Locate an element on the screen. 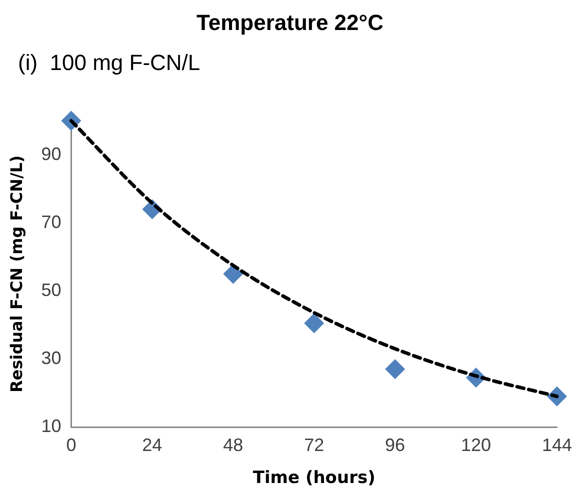  y-tick-label: 70 is located at coordinates (51, 222).